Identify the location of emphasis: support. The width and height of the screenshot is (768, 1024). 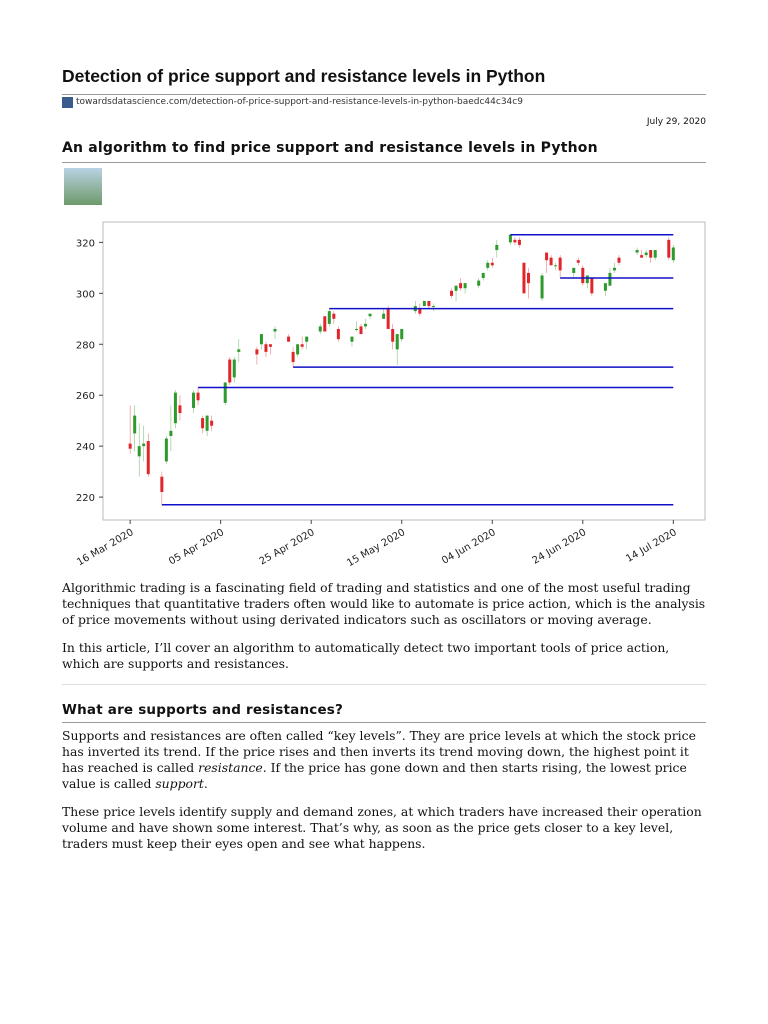
(179, 783).